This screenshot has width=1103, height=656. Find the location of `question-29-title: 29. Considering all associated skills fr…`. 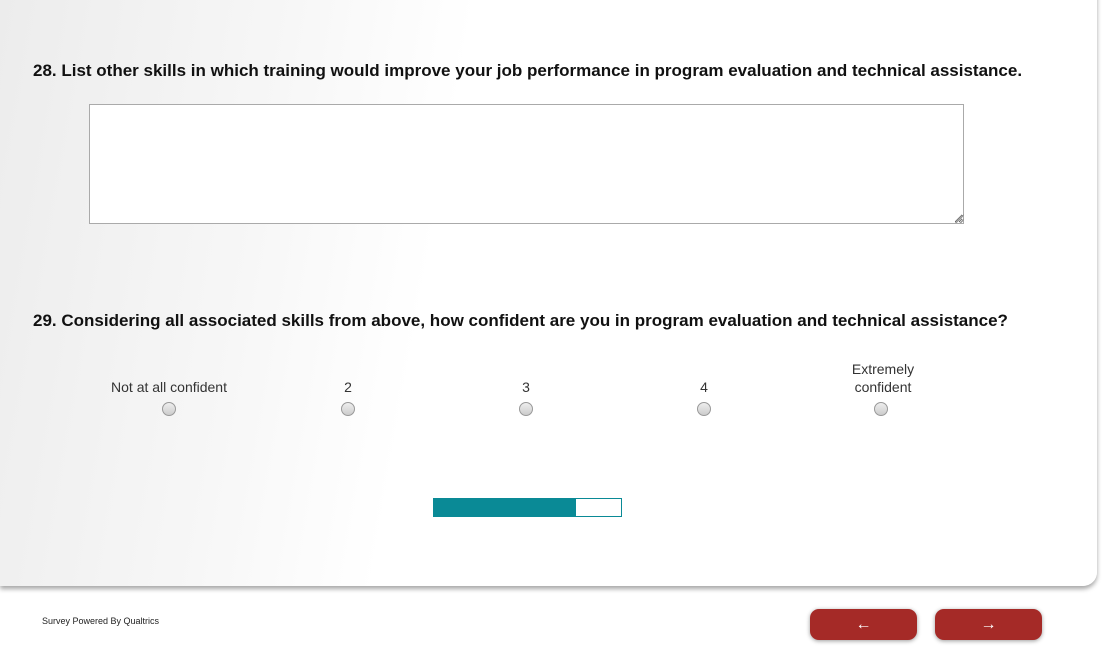

question-29-title: 29. Considering all associated skills fr… is located at coordinates (520, 320).